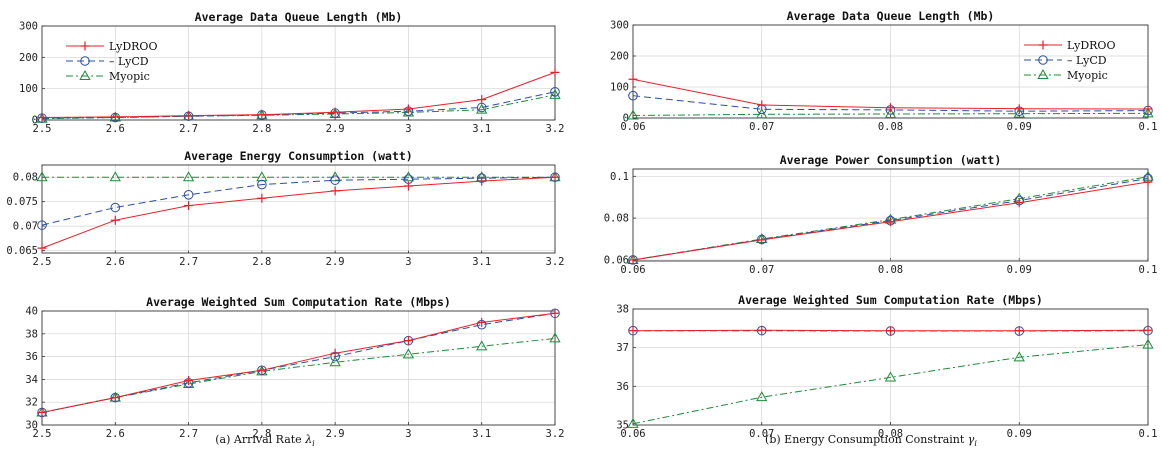 This screenshot has height=449, width=1161. What do you see at coordinates (1043, 60) in the screenshot?
I see `legend-marker-lycd` at bounding box center [1043, 60].